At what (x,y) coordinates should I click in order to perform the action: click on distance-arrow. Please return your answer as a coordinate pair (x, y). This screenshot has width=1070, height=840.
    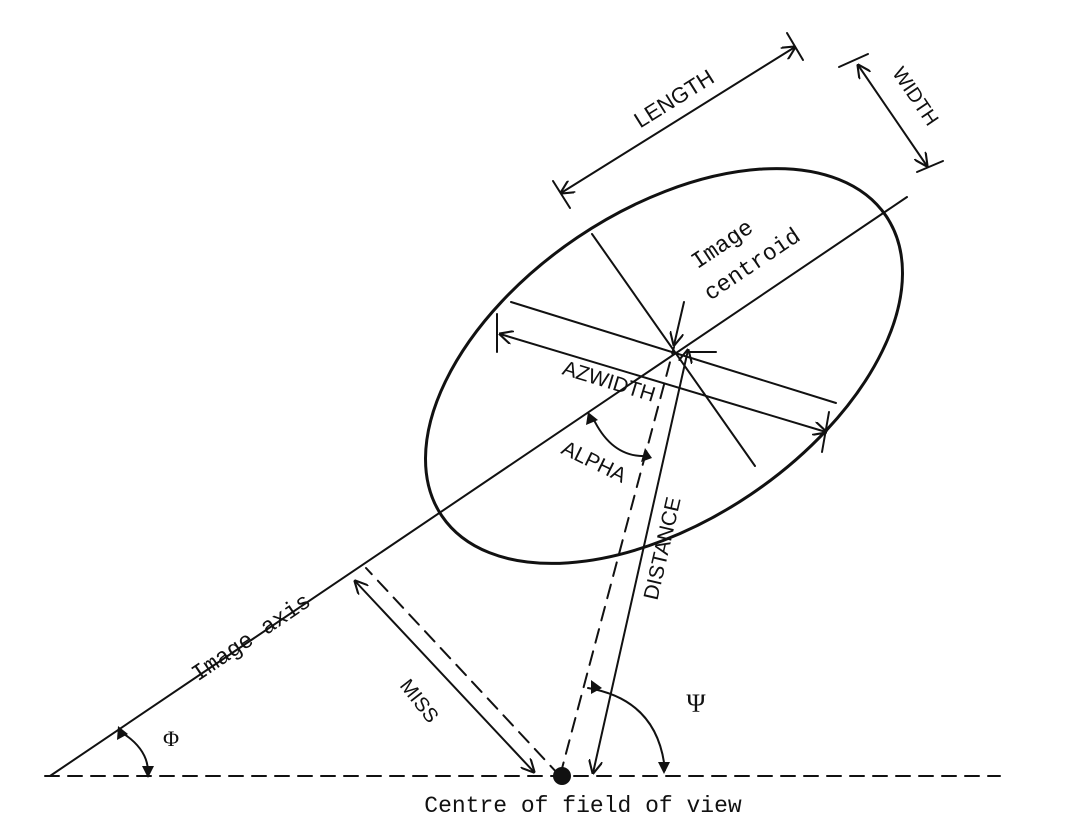
    Looking at the image, I should click on (640, 561).